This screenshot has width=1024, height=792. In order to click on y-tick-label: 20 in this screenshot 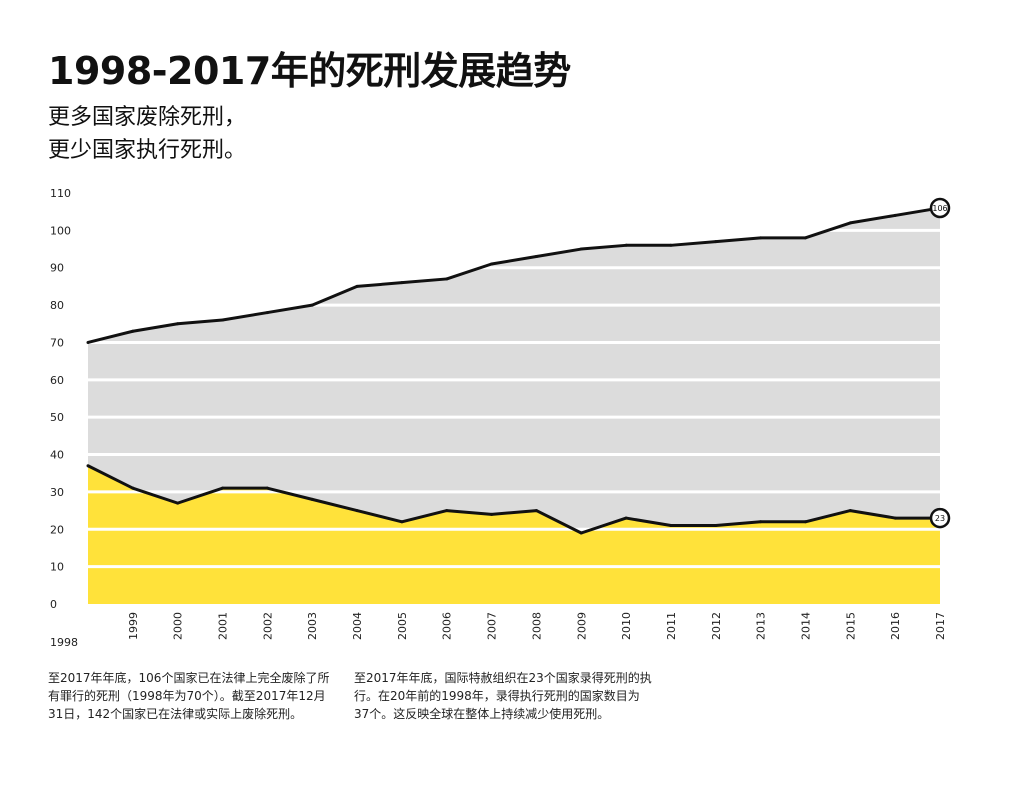, I will do `click(57, 529)`.